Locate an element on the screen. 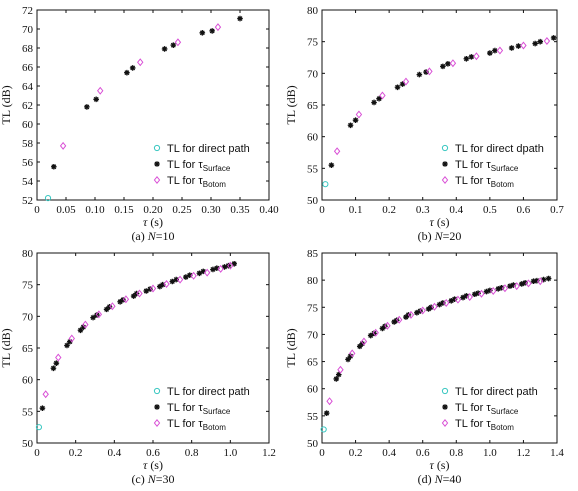 The image size is (578, 491). caption-rest: =10 is located at coordinates (165, 236).